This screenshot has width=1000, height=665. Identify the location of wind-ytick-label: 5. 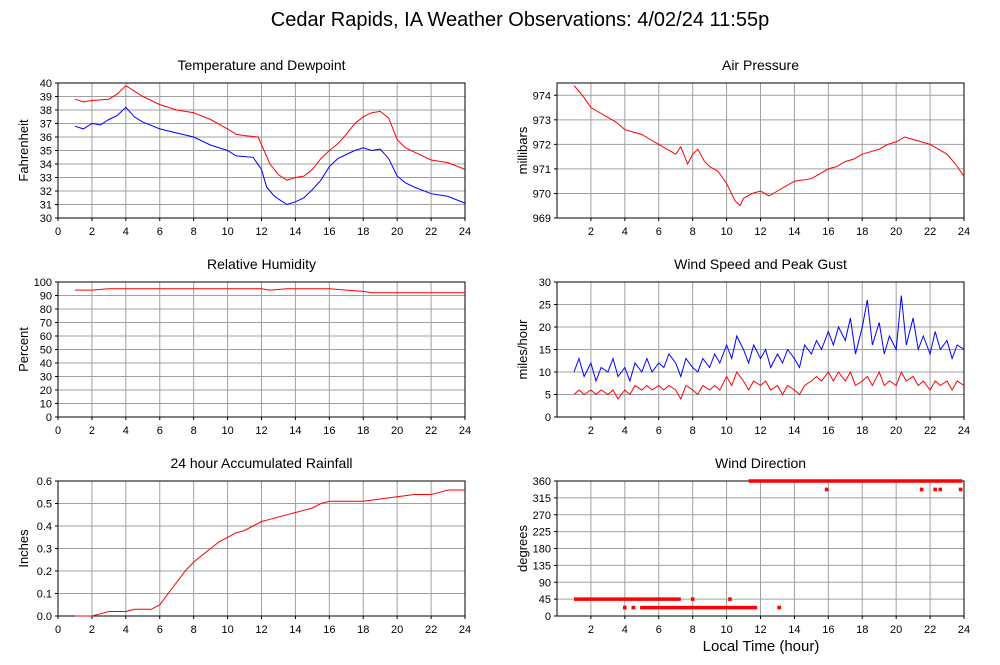
(548, 396).